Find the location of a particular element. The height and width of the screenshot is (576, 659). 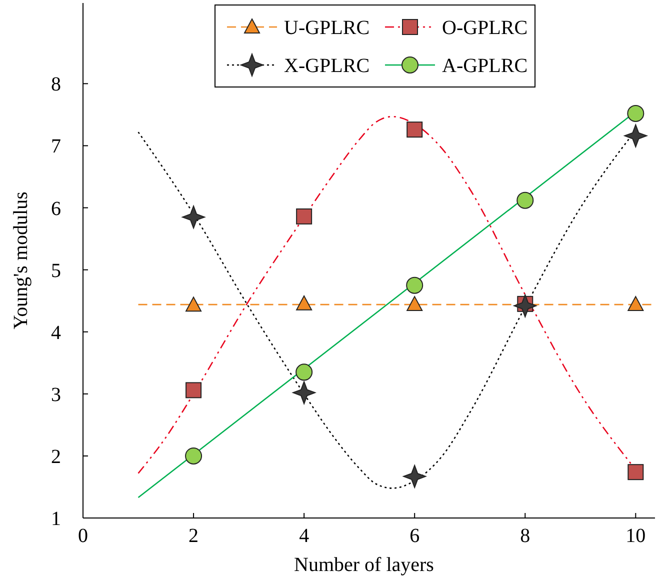

legend-label: X-GPLRC is located at coordinates (327, 66).